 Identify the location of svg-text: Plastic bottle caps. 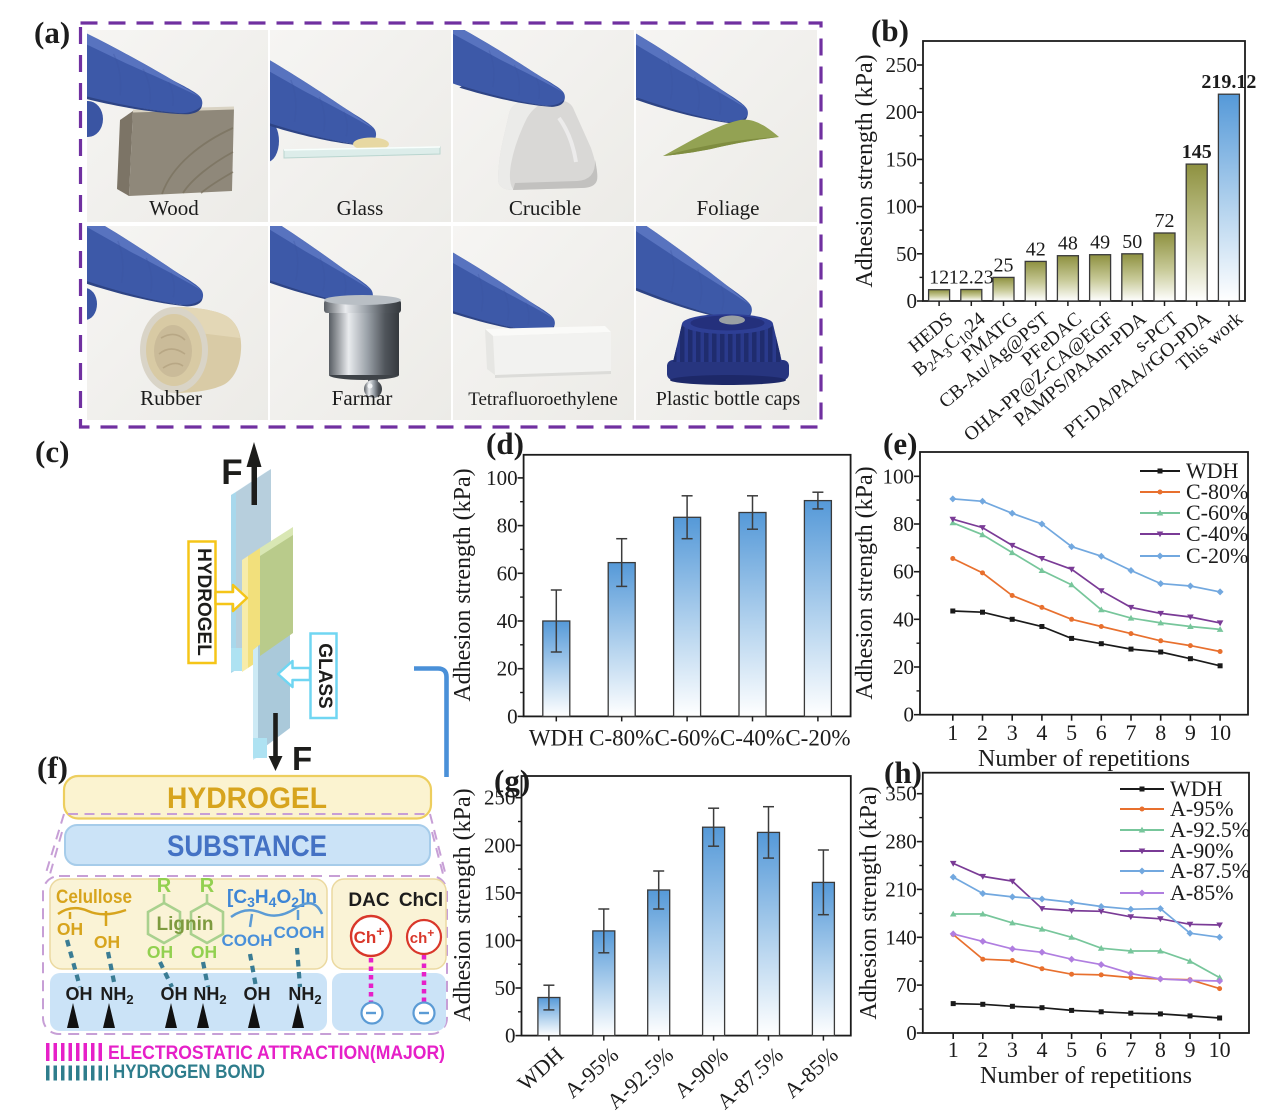
(728, 399).